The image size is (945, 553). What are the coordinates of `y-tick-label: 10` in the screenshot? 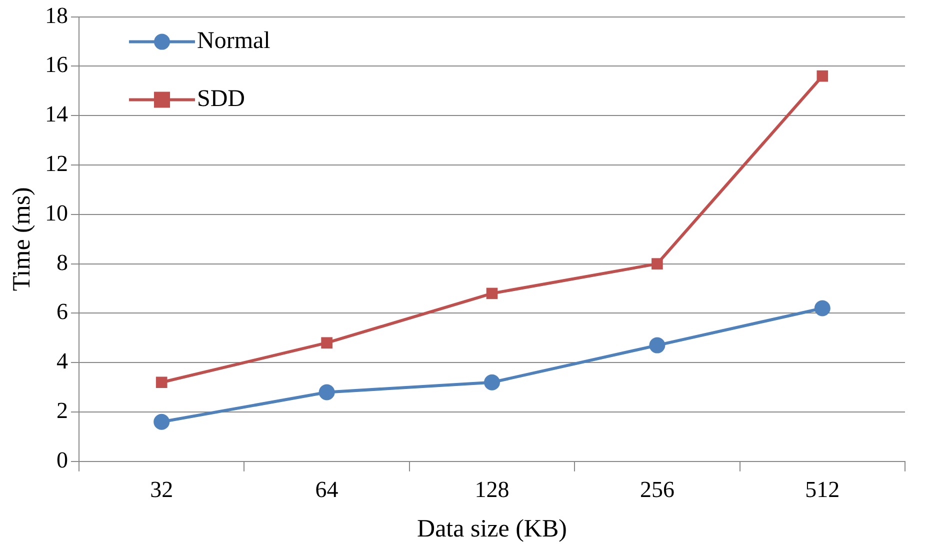 It's located at (56, 213).